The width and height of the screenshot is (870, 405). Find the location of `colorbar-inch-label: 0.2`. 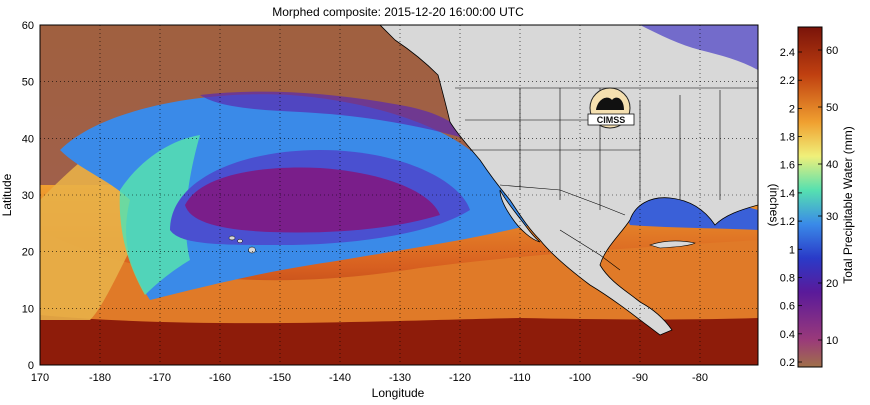

colorbar-inch-label: 0.2 is located at coordinates (787, 363).